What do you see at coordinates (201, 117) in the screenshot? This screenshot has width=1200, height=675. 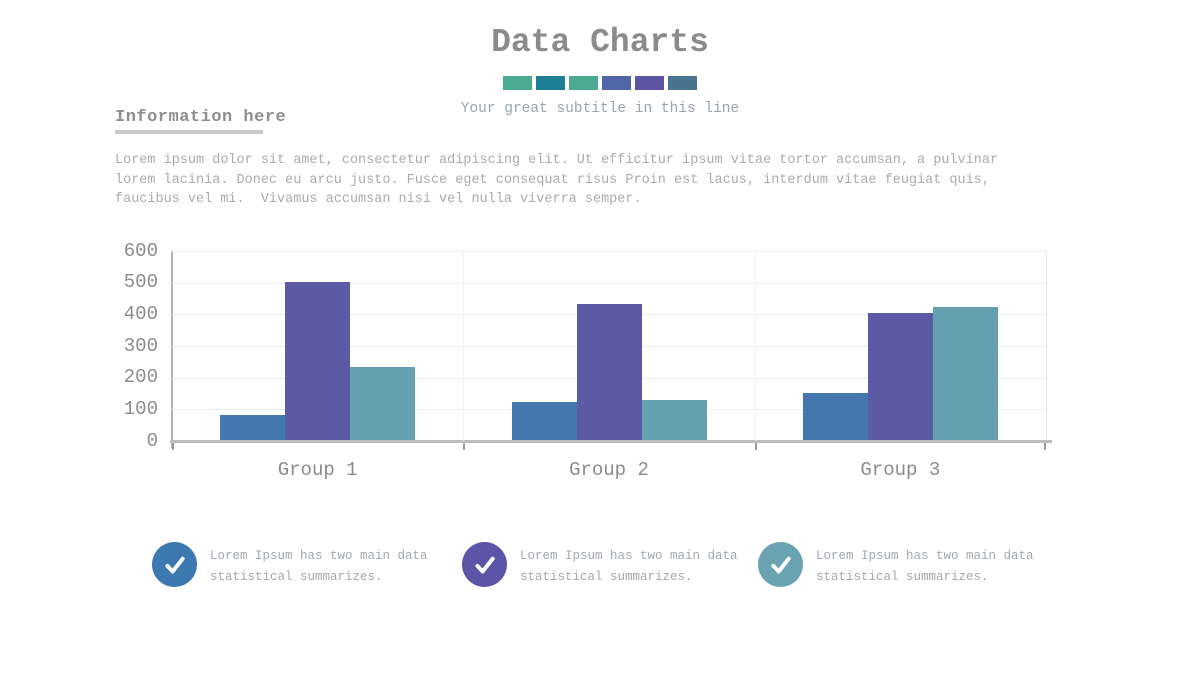 I see `info-heading: Information here` at bounding box center [201, 117].